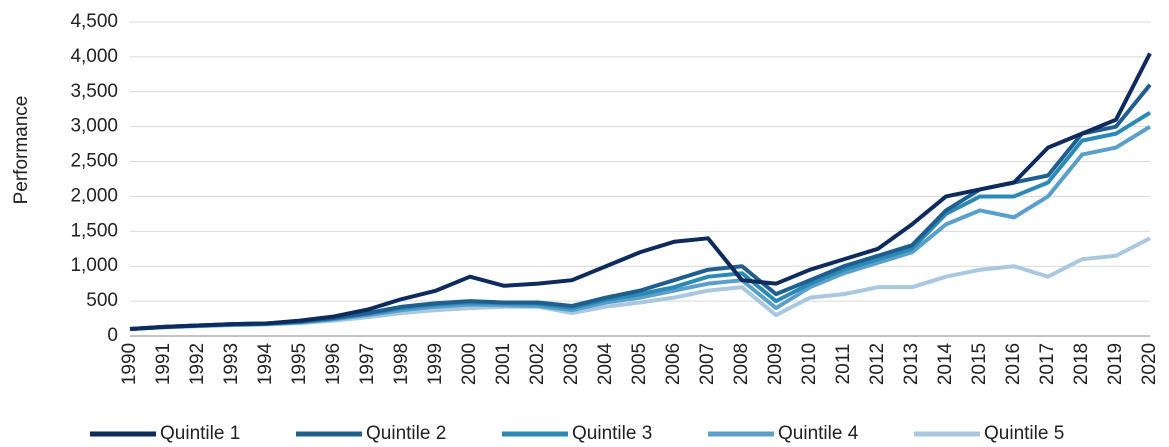  What do you see at coordinates (571, 364) in the screenshot?
I see `x-tick-label: 2003` at bounding box center [571, 364].